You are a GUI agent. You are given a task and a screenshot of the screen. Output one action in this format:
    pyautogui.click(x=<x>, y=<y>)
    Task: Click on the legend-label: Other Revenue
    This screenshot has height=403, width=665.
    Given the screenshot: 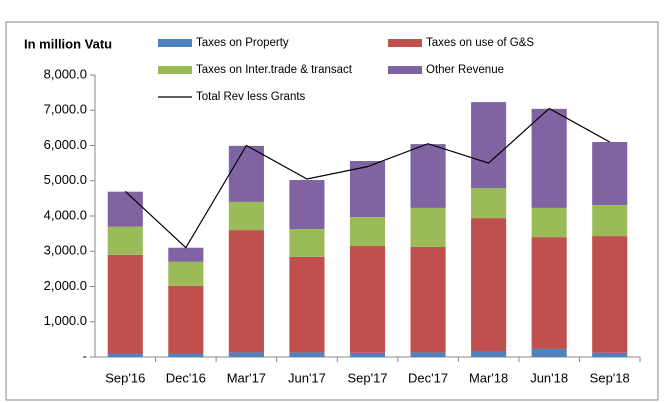 What is the action you would take?
    pyautogui.click(x=465, y=70)
    